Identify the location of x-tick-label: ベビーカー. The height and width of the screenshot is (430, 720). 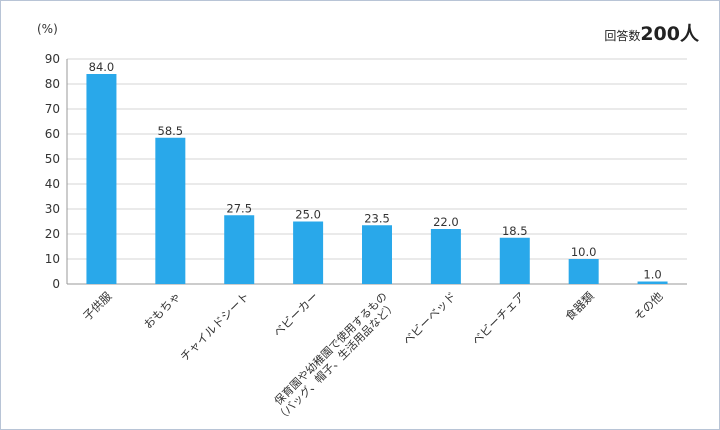
(296, 314).